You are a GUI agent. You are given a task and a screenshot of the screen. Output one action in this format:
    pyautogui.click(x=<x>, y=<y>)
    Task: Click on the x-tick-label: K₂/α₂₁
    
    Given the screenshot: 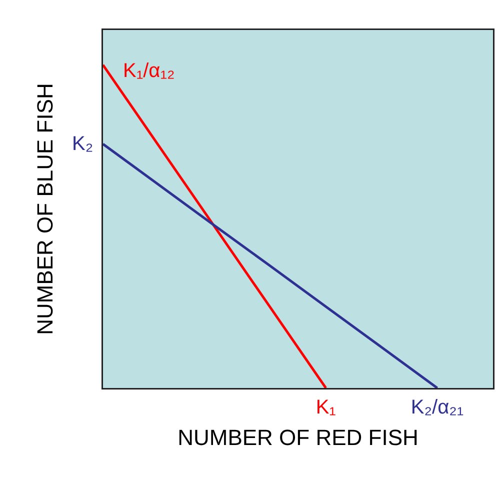 What is the action you would take?
    pyautogui.click(x=437, y=407)
    